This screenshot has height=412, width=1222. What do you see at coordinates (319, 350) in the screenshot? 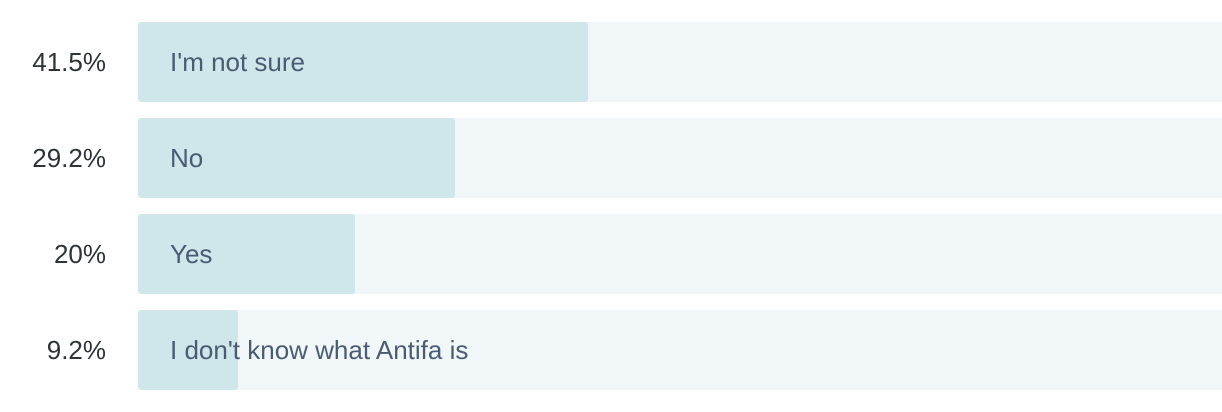
I see `option-label: I don't know what Antifa is` at bounding box center [319, 350].